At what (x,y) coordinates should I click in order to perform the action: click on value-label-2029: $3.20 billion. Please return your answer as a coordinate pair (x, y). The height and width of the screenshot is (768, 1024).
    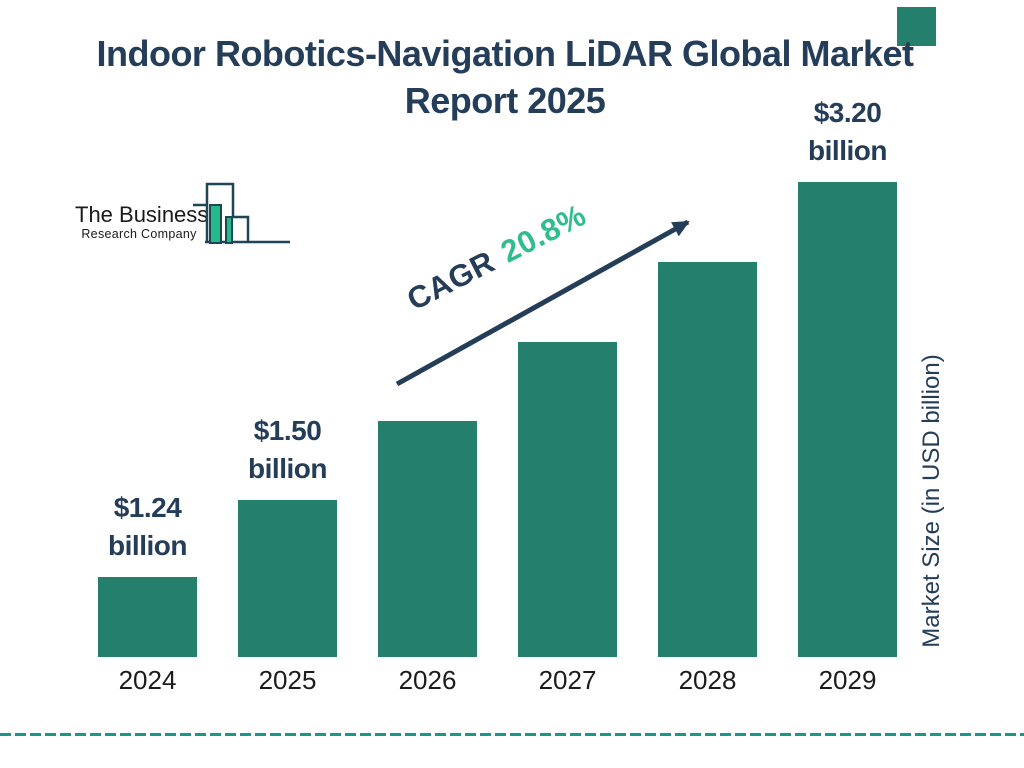
    Looking at the image, I should click on (847, 131).